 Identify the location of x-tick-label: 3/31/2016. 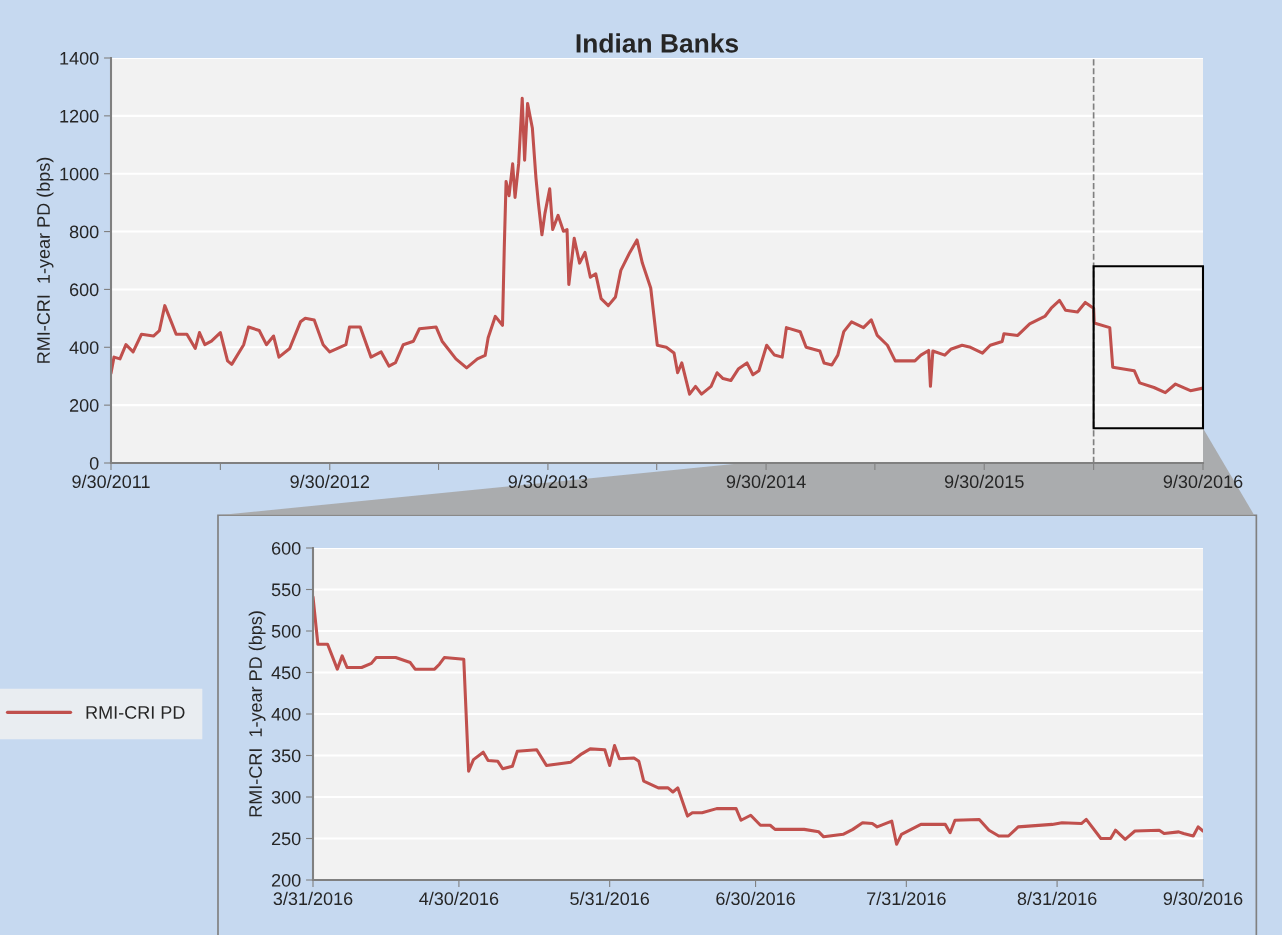
(313, 898).